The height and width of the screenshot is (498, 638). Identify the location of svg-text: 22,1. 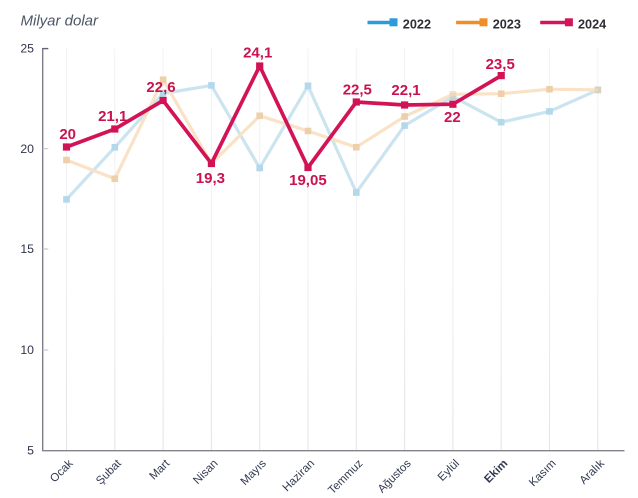
(405, 90).